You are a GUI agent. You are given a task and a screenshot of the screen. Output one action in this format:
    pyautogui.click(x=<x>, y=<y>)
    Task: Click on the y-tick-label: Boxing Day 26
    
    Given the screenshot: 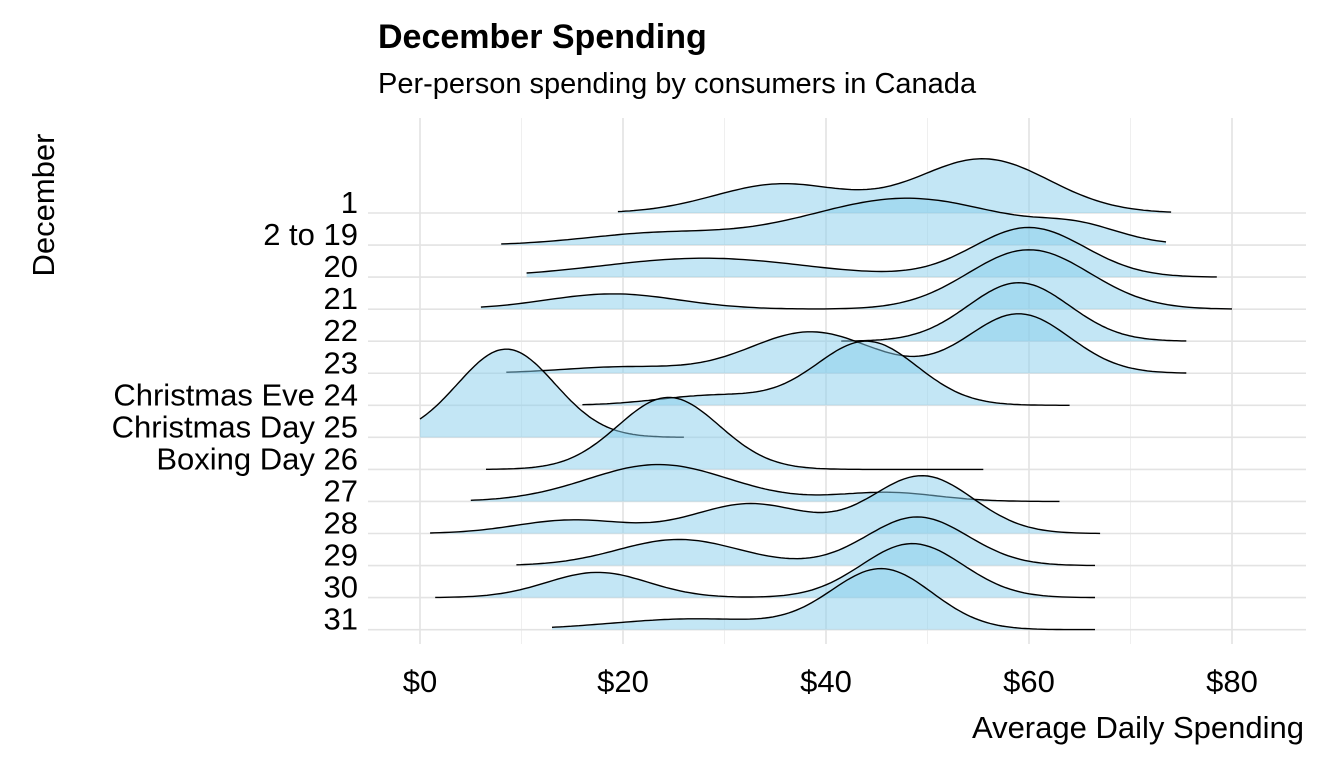 What is the action you would take?
    pyautogui.click(x=257, y=458)
    